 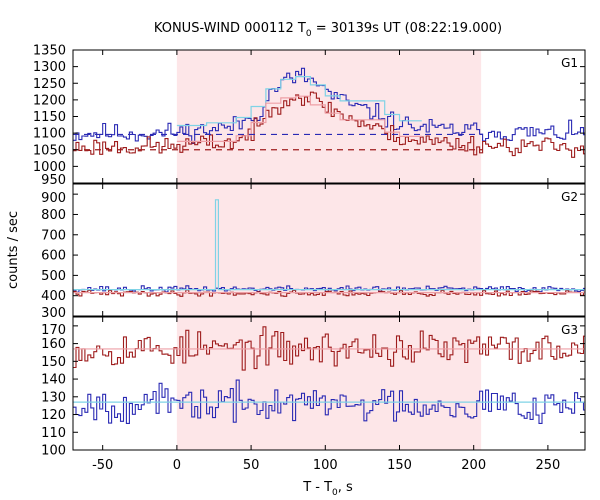 I want to click on g3-y-tick-label: 150, so click(x=53, y=362).